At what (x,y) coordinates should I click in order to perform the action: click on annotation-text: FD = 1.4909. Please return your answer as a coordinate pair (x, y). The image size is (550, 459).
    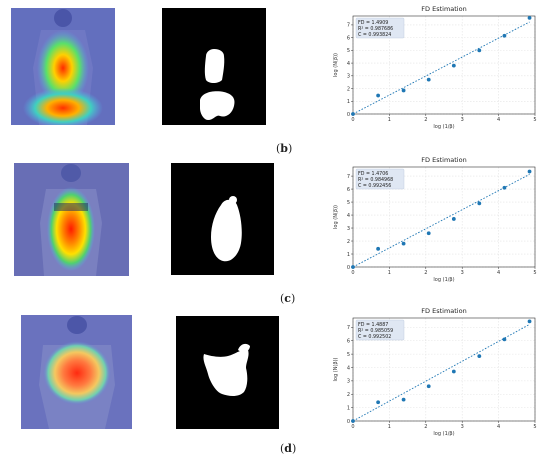
    Looking at the image, I should click on (373, 23).